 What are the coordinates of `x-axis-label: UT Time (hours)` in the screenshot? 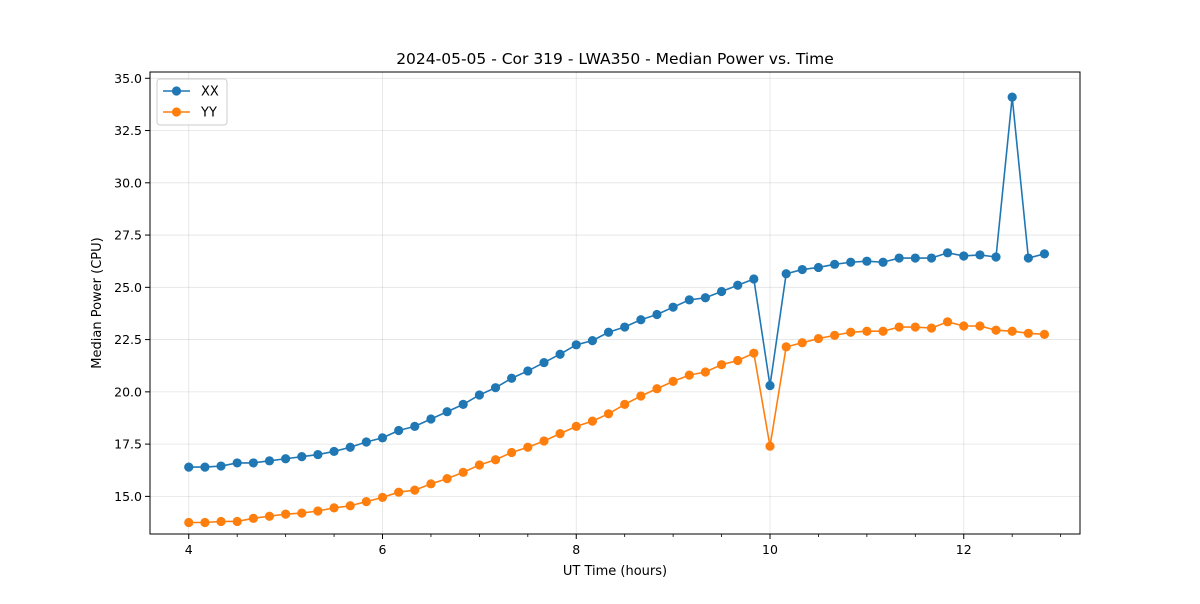 It's located at (615, 571).